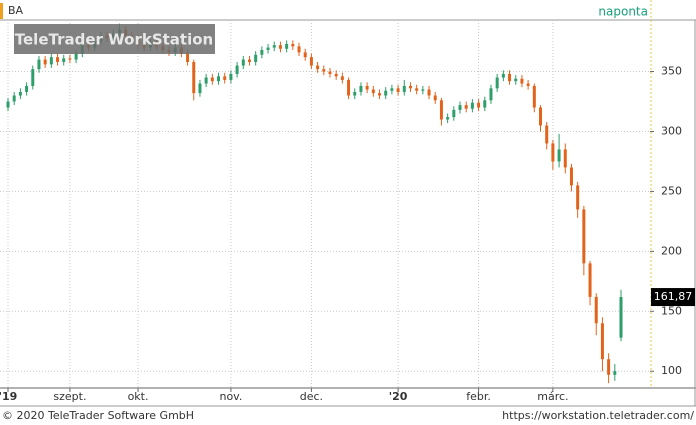 This screenshot has height=425, width=696. Describe the element at coordinates (671, 370) in the screenshot. I see `y-tick-label: 100` at that location.